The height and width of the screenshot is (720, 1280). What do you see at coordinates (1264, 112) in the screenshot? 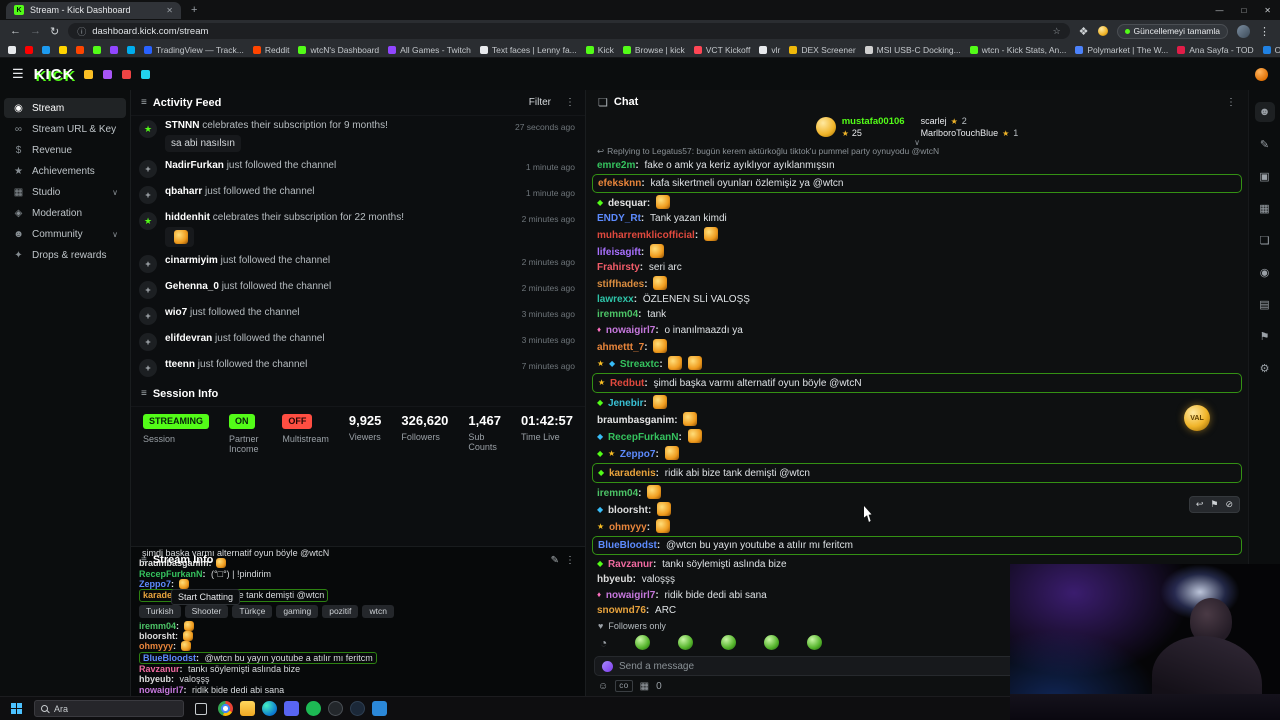
I see `rail-user-icon: ☻` at bounding box center [1264, 112].